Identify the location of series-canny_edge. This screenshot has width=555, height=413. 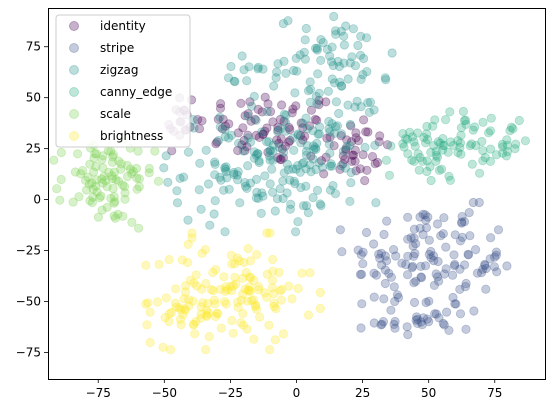
(456, 146).